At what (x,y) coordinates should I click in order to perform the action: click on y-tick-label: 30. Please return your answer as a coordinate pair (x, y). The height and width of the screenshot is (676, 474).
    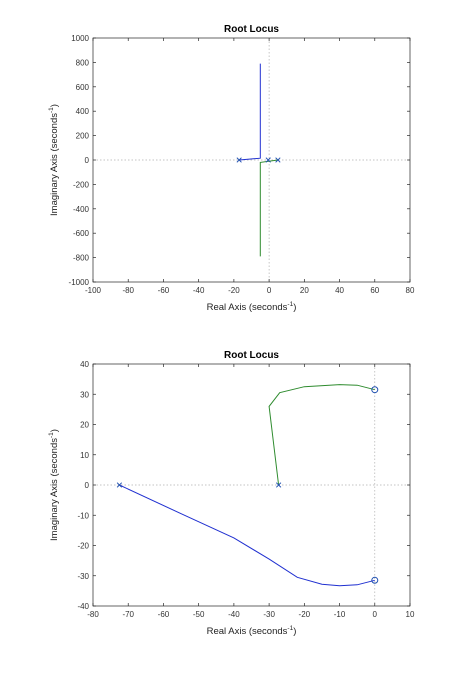
    Looking at the image, I should click on (84, 394).